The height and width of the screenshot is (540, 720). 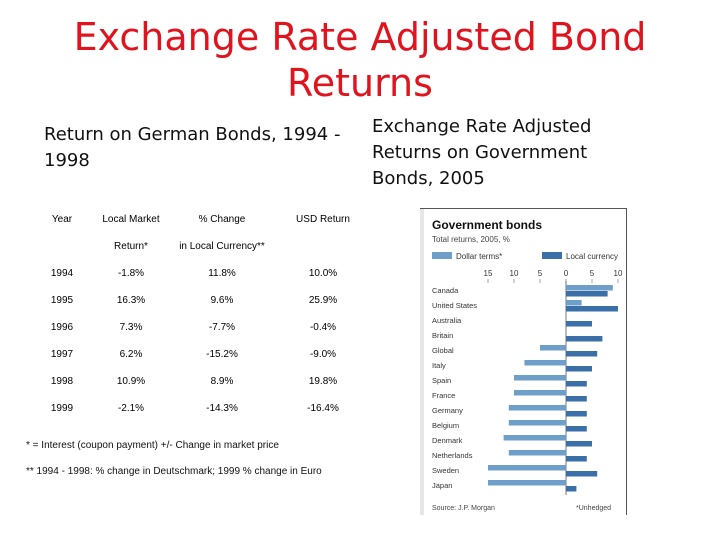 I want to click on cell-usd-return: 19.8%, so click(x=323, y=381).